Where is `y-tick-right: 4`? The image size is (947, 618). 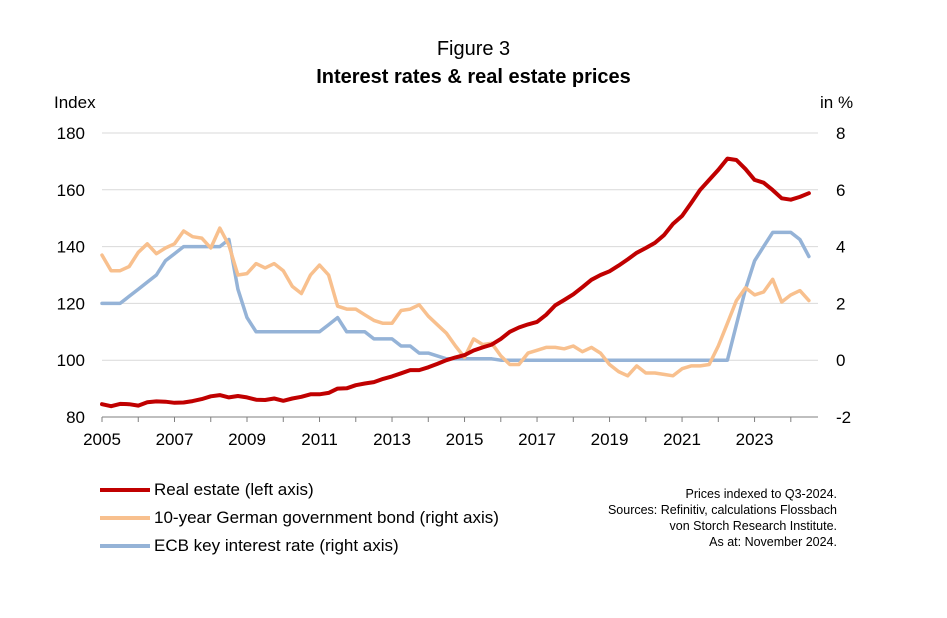 y-tick-right: 4 is located at coordinates (840, 247).